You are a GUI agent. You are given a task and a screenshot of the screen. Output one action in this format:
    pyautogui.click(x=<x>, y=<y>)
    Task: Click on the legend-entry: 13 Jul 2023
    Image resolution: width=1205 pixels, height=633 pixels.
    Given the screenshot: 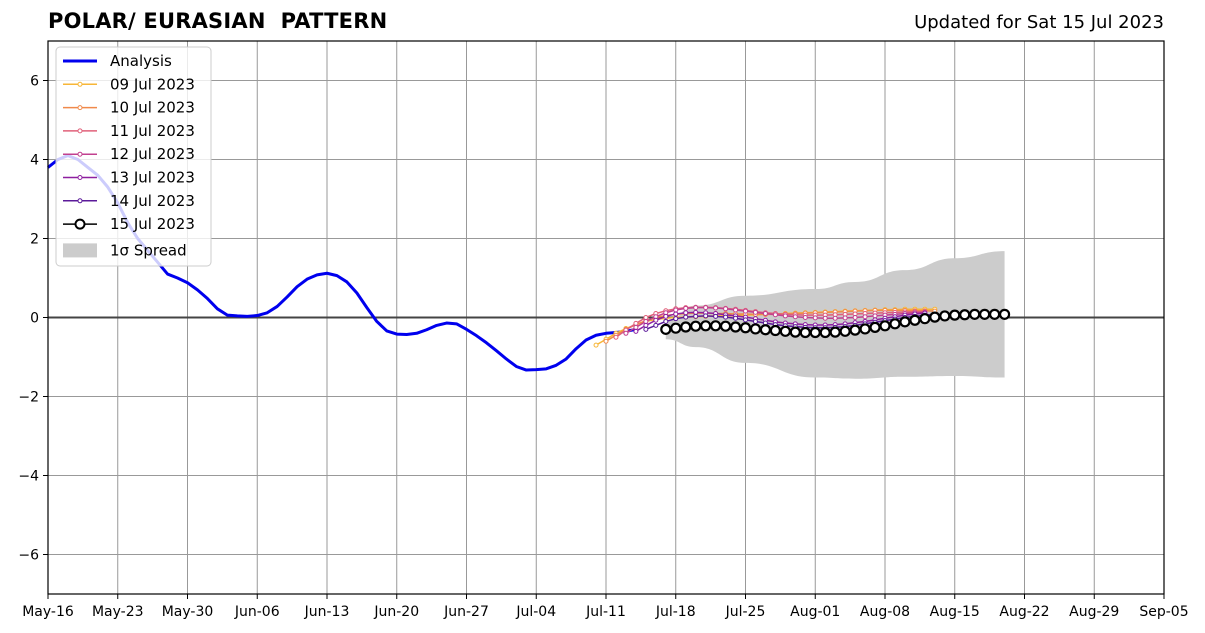 What is the action you would take?
    pyautogui.click(x=129, y=178)
    